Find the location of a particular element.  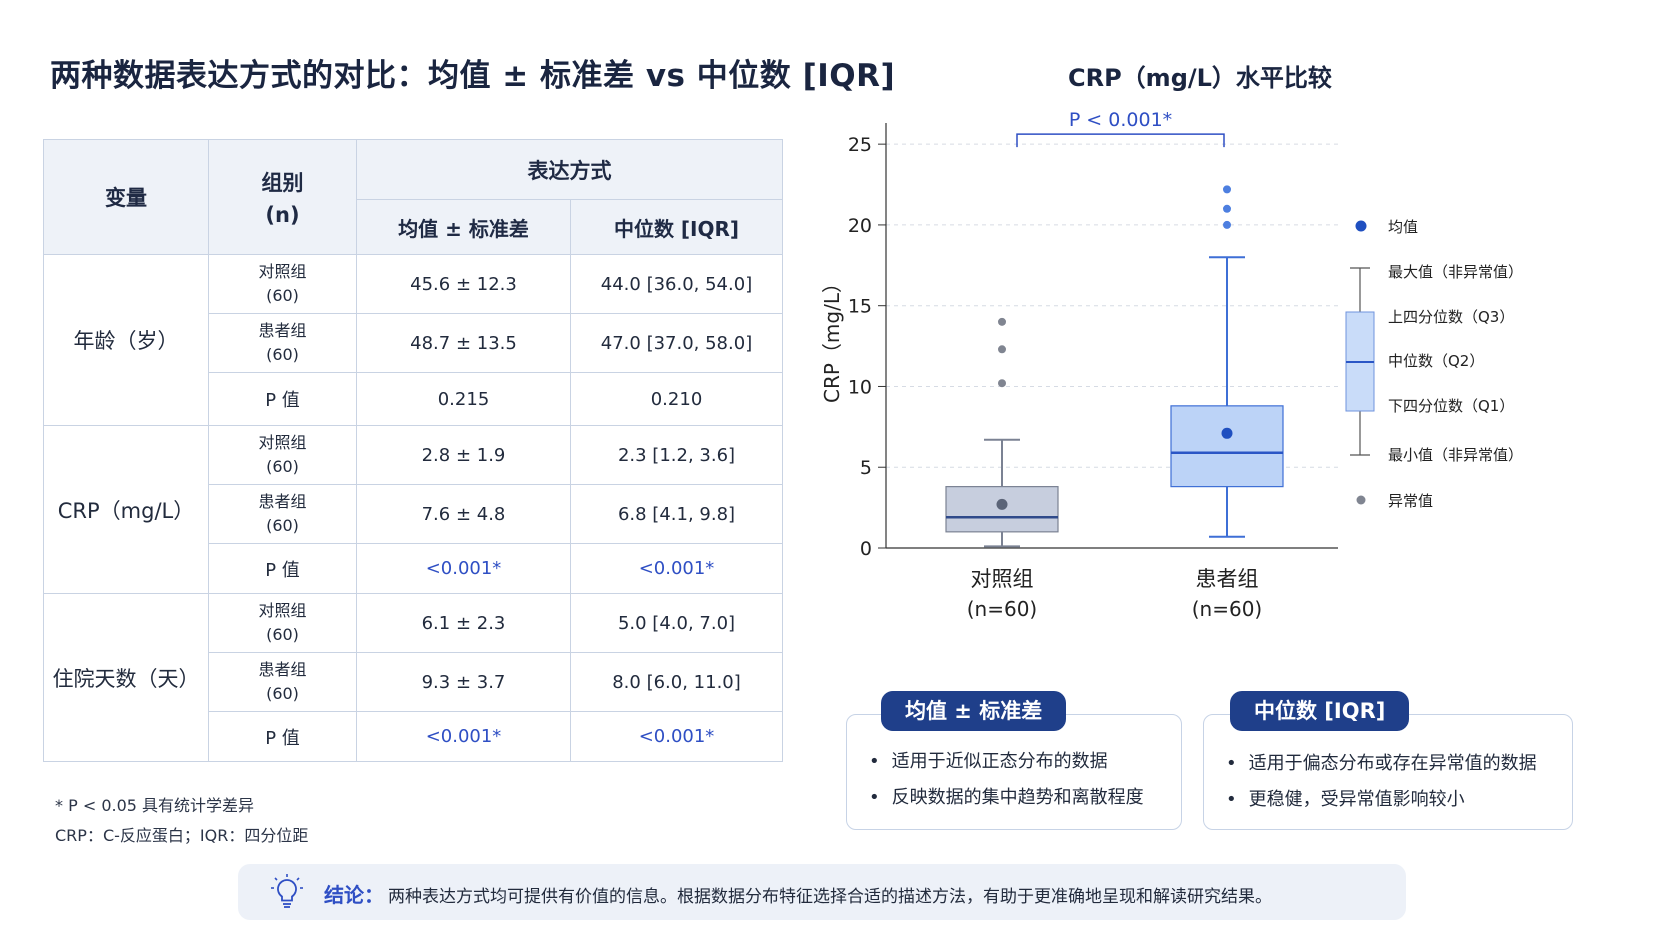

table-cell: 47.0 [37.0, 58.0] is located at coordinates (676, 343).